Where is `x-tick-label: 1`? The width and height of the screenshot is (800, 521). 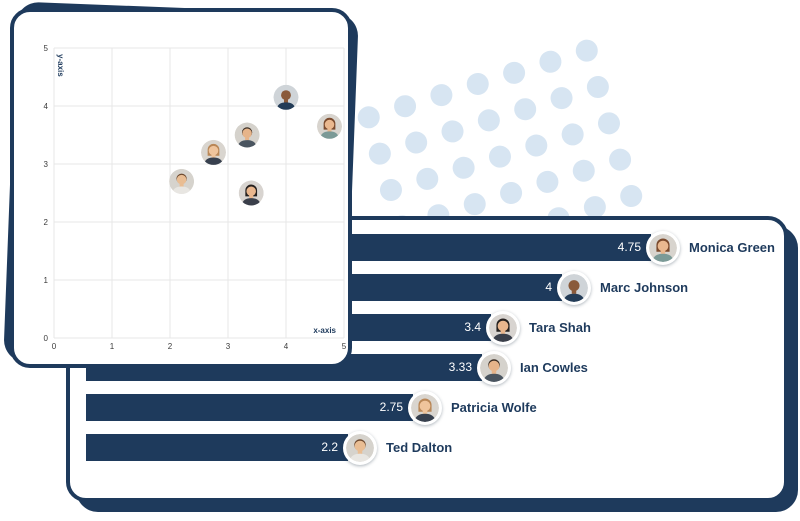
x-tick-label: 1 is located at coordinates (112, 346).